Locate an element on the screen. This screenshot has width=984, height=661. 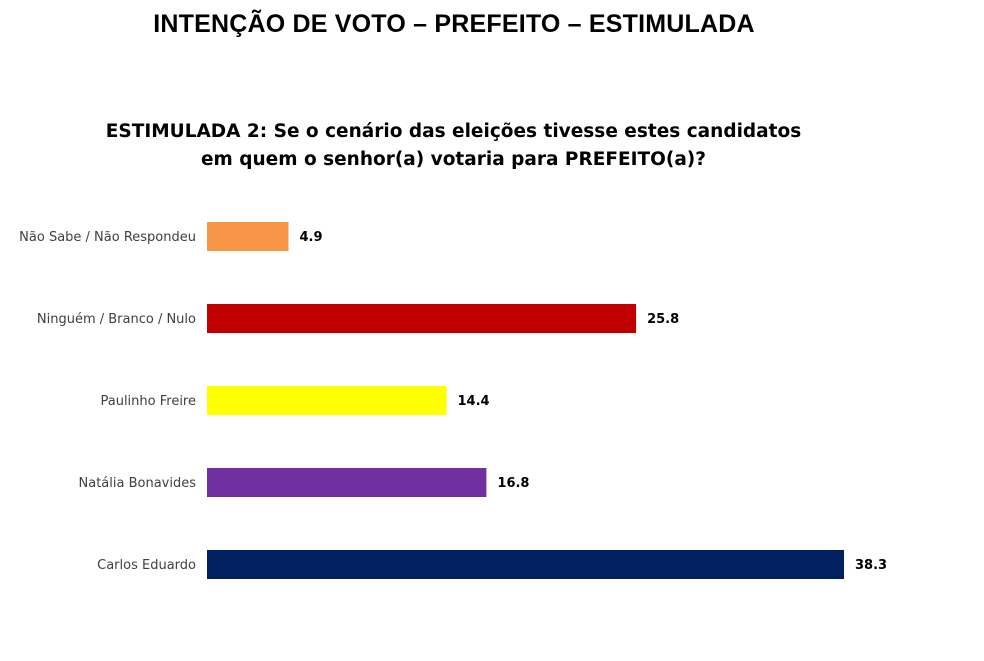
category-label-carlos-eduardo: Carlos Eduardo is located at coordinates (146, 565).